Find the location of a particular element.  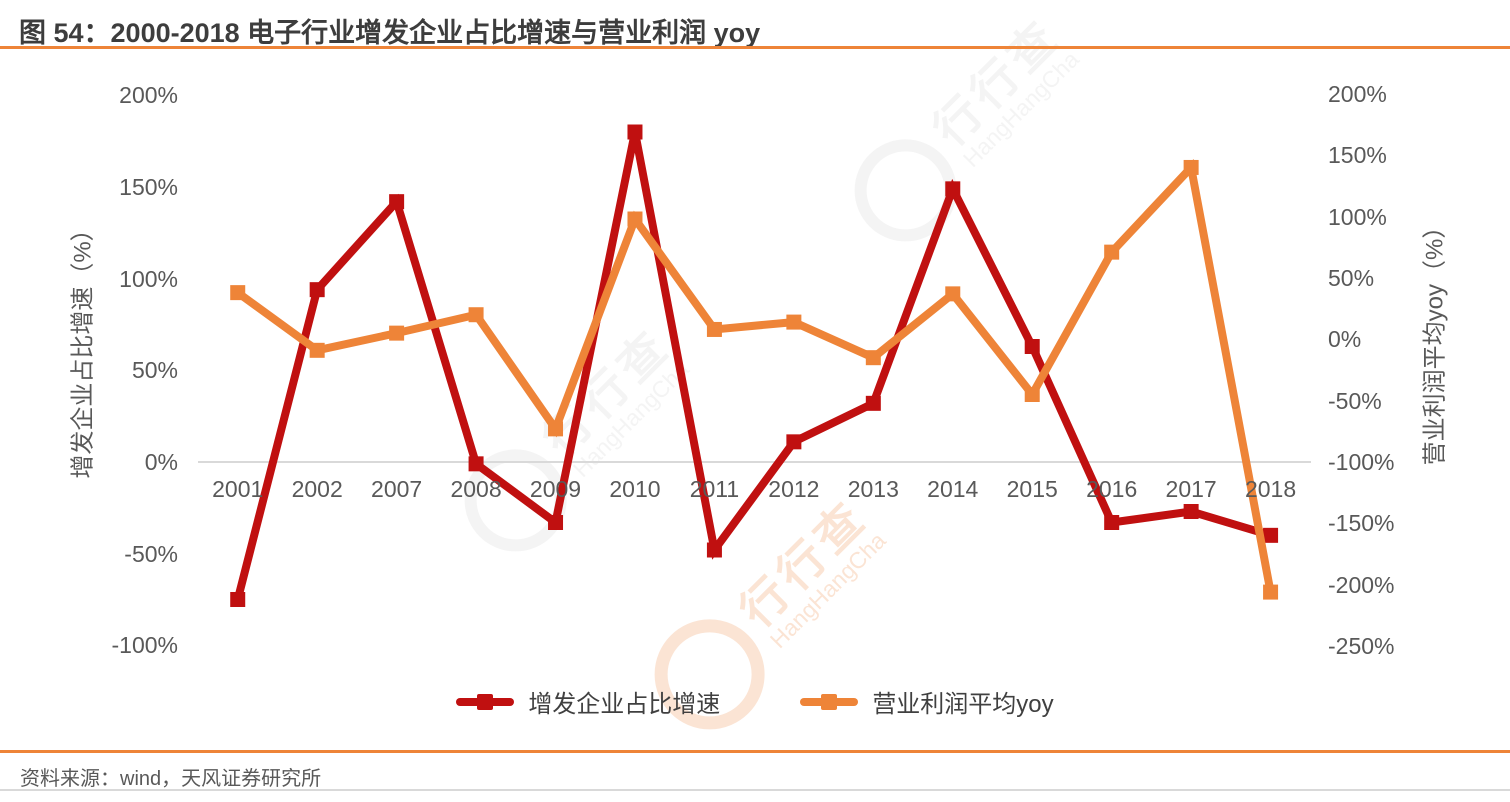

legend-label: 增发企业占比增速 is located at coordinates (624, 704).